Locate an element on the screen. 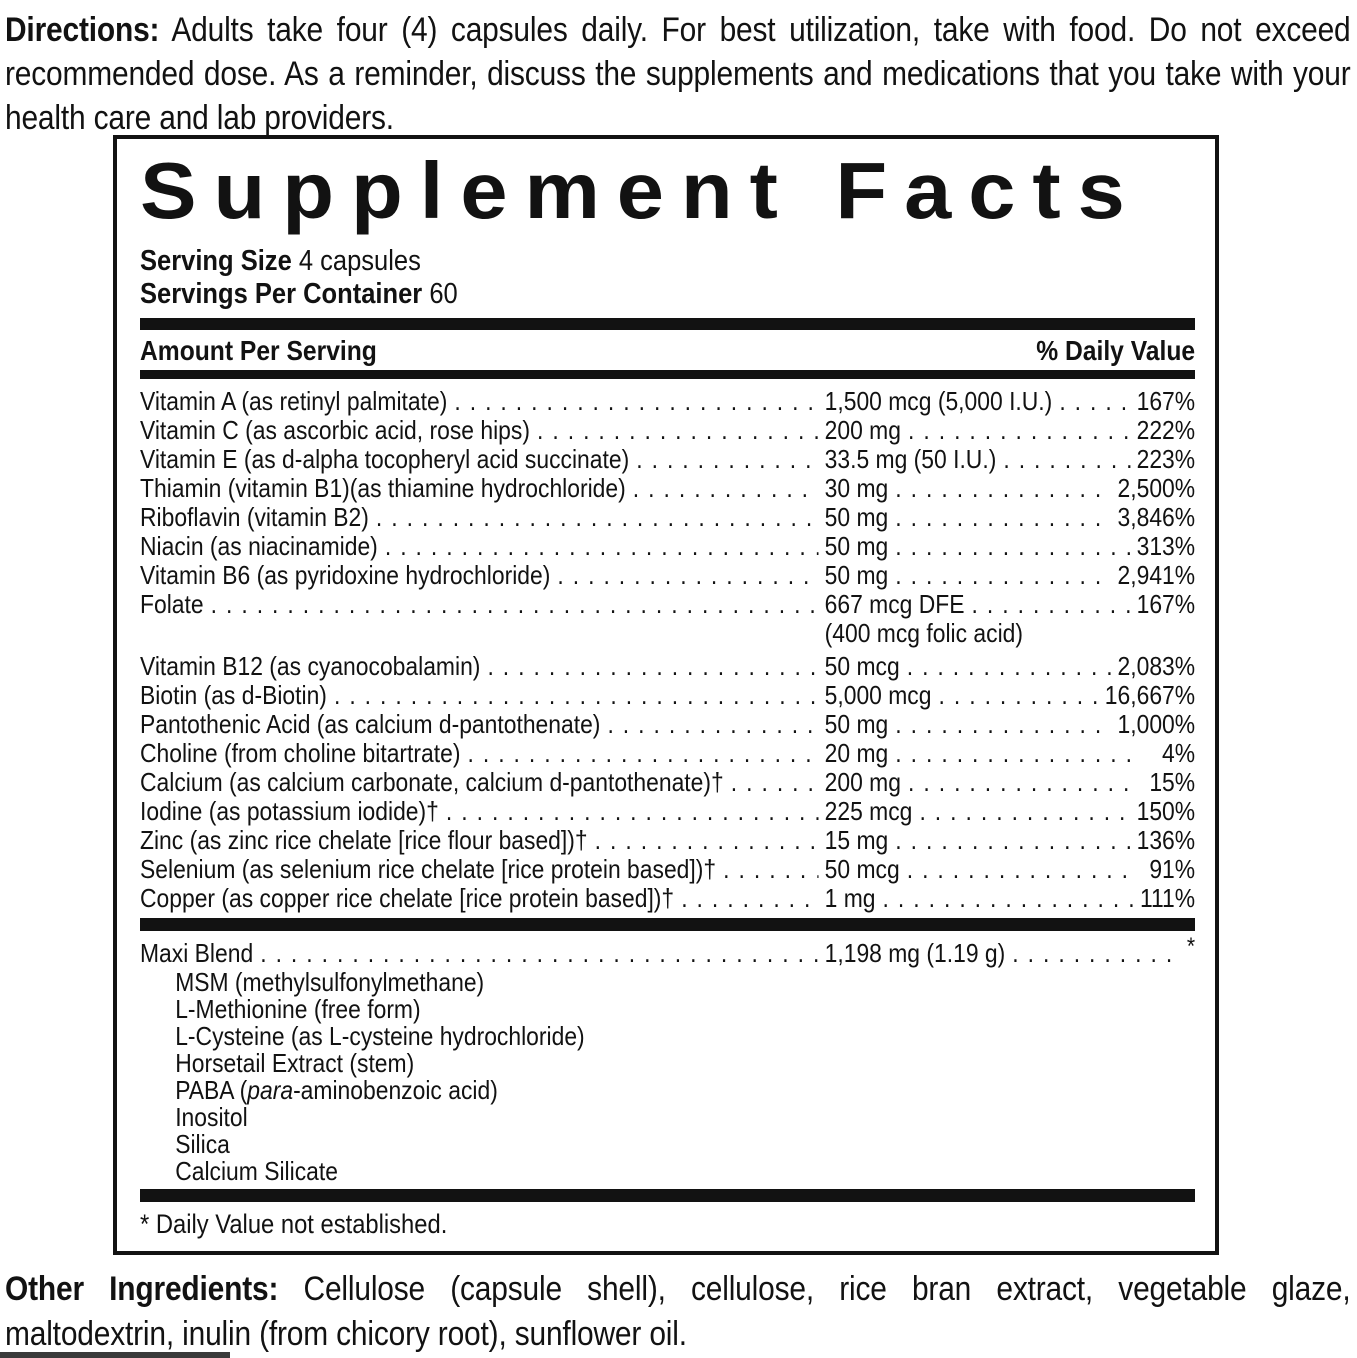 This screenshot has width=1357, height=1358. nutrient-note-row: (400 mcg folic acid) is located at coordinates (667, 633).